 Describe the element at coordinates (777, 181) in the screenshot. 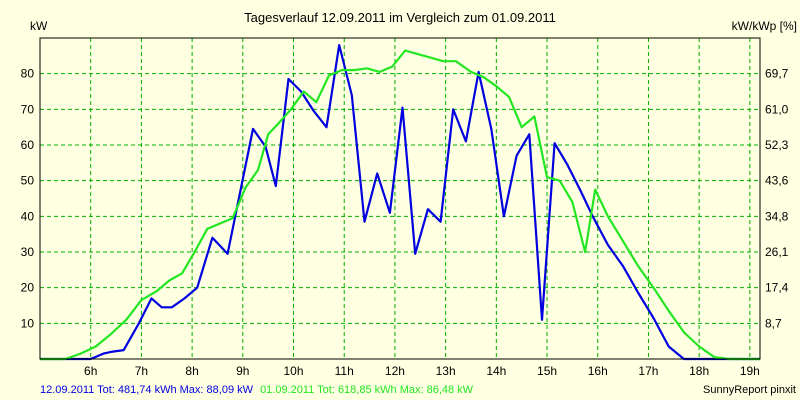

I see `y-tick-label-right: 43,6` at that location.